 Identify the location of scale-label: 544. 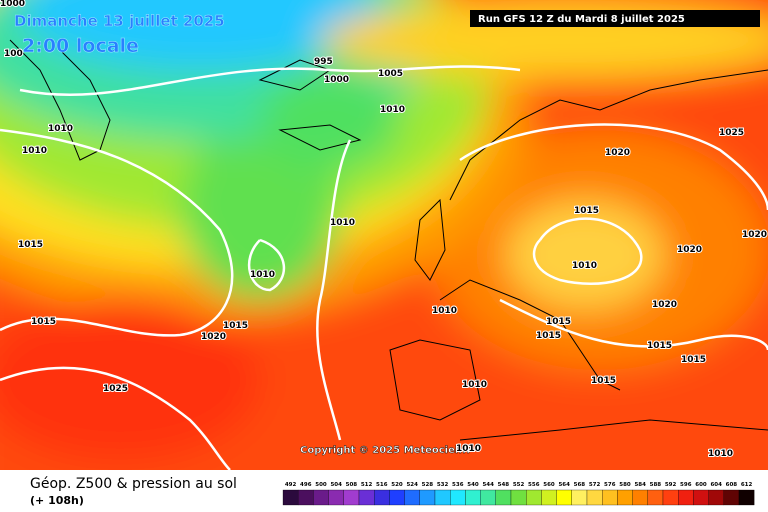
(488, 485).